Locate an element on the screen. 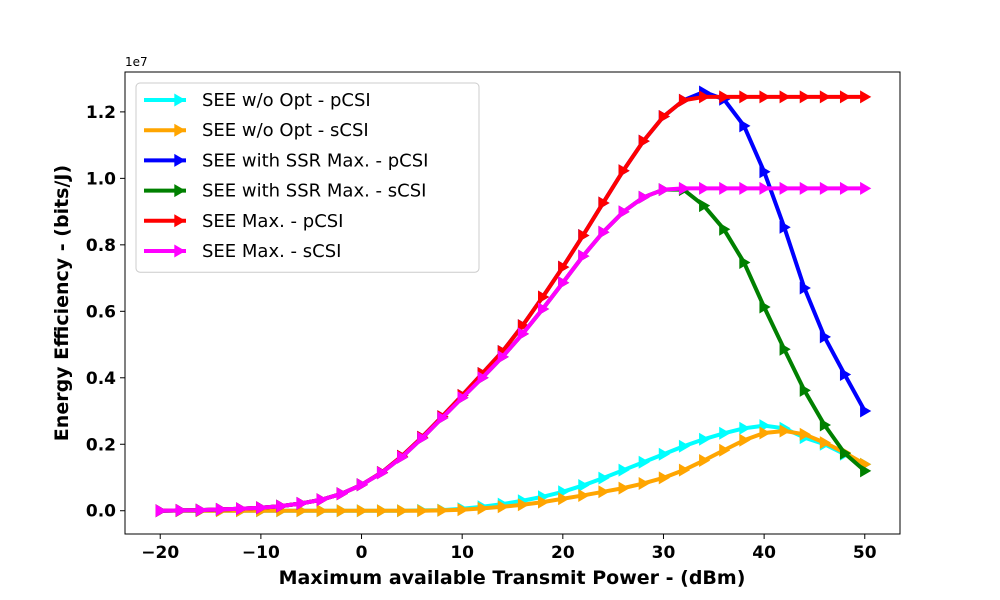 This screenshot has width=1000, height=600. x-tick-label: 40 is located at coordinates (764, 553).